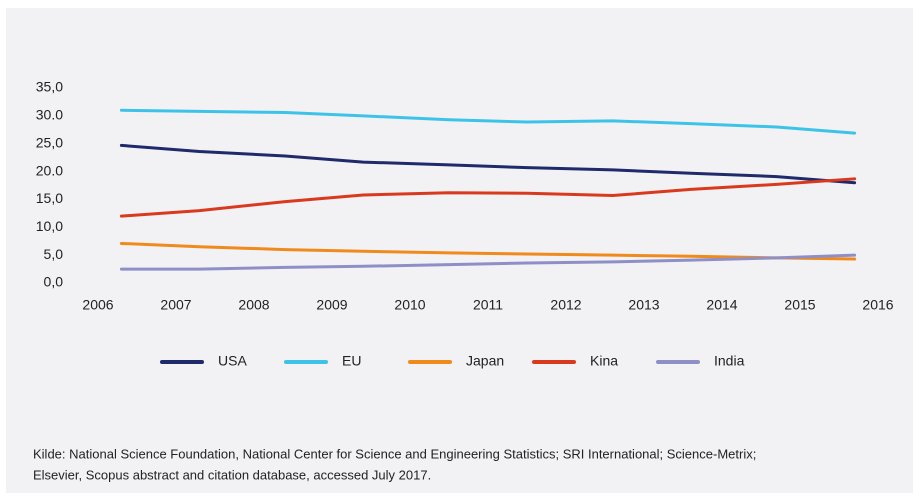  What do you see at coordinates (485, 361) in the screenshot?
I see `legend-label: Japan` at bounding box center [485, 361].